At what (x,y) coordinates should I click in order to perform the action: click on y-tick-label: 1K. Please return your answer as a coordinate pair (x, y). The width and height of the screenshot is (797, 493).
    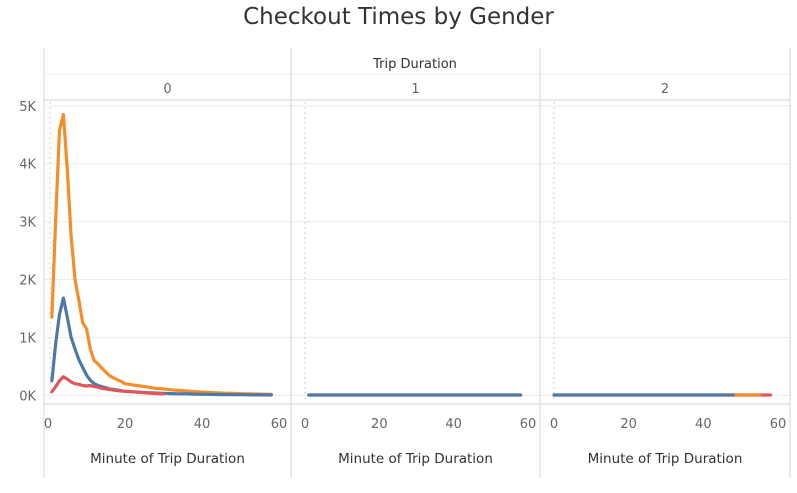
    Looking at the image, I should click on (27, 338).